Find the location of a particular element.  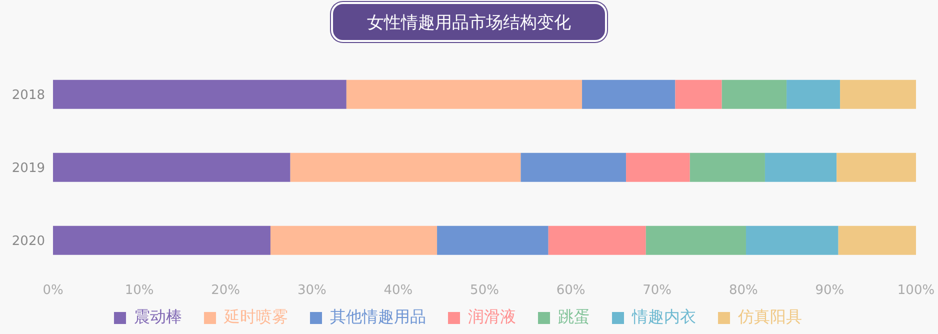

x-tick-label: 80% is located at coordinates (743, 290).